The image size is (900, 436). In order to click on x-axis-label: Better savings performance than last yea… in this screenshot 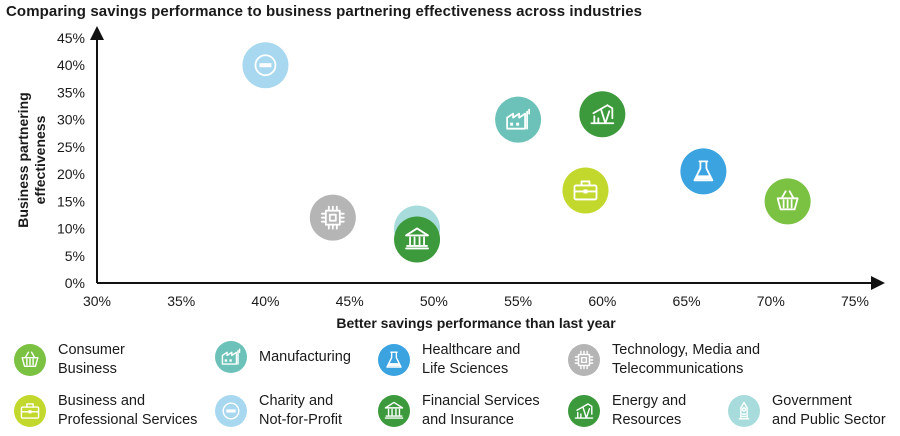, I will do `click(476, 323)`.